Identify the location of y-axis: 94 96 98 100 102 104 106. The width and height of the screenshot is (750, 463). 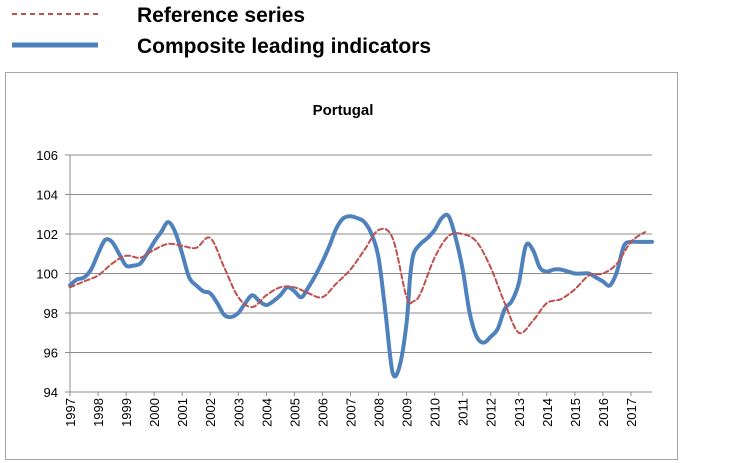
(53, 274).